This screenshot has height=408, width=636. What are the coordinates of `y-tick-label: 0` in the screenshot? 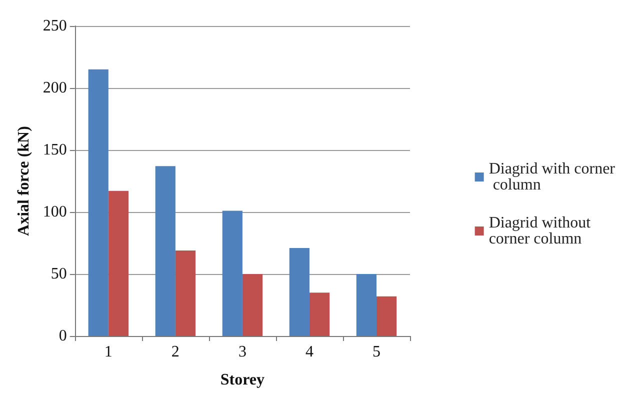 It's located at (62, 336).